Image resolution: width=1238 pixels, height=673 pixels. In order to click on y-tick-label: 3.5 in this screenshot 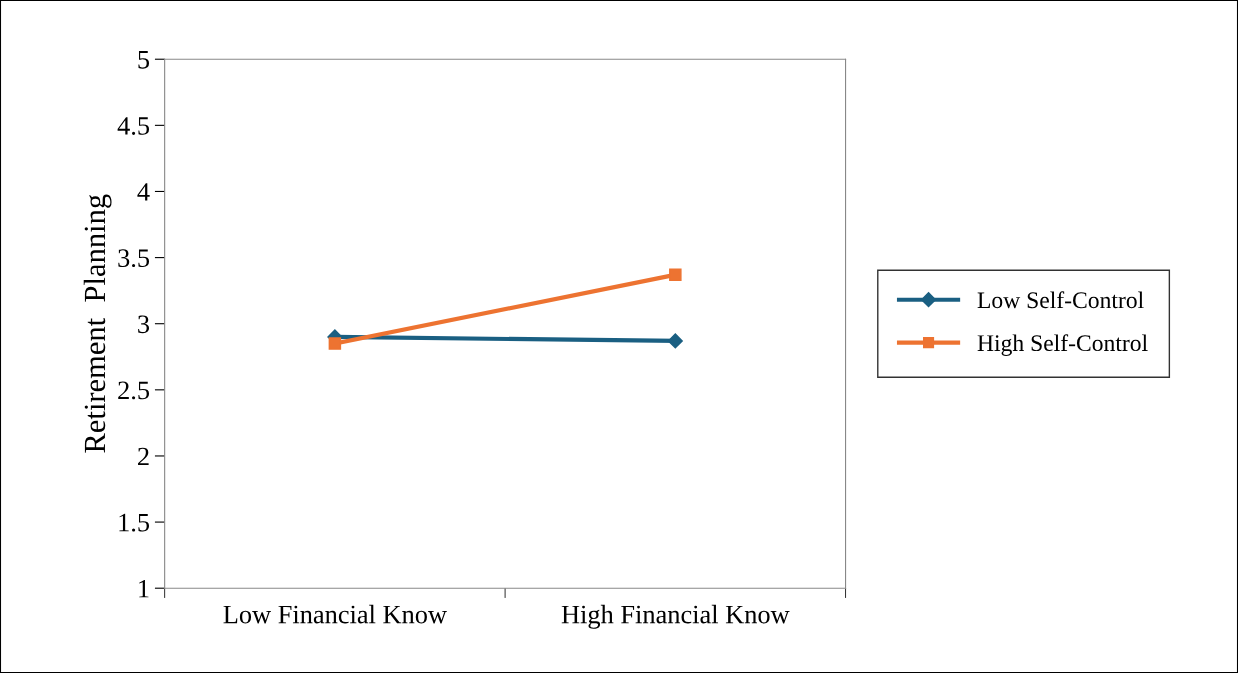, I will do `click(134, 258)`.